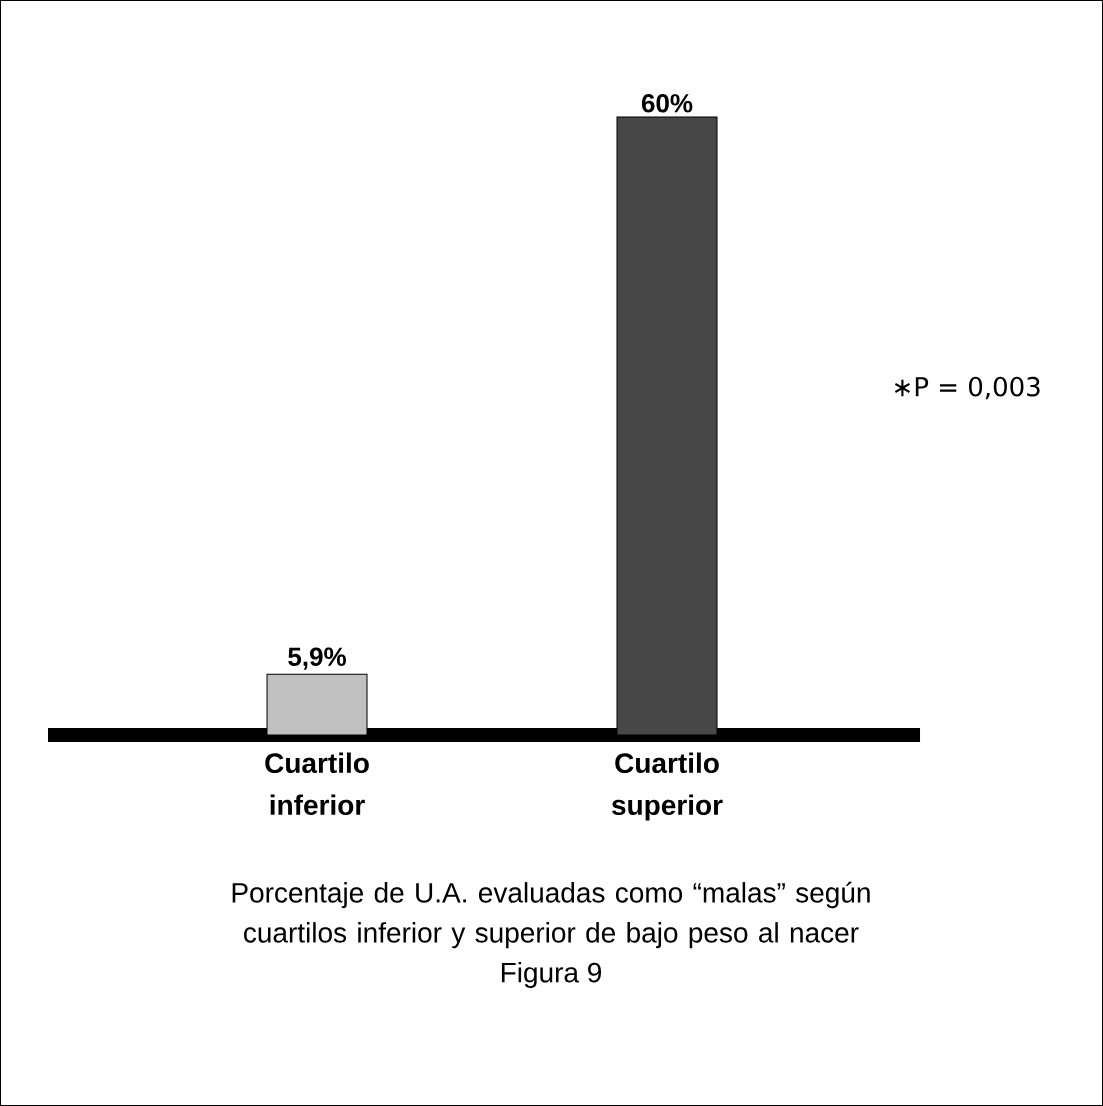  What do you see at coordinates (551, 975) in the screenshot?
I see `text: Figura 9` at bounding box center [551, 975].